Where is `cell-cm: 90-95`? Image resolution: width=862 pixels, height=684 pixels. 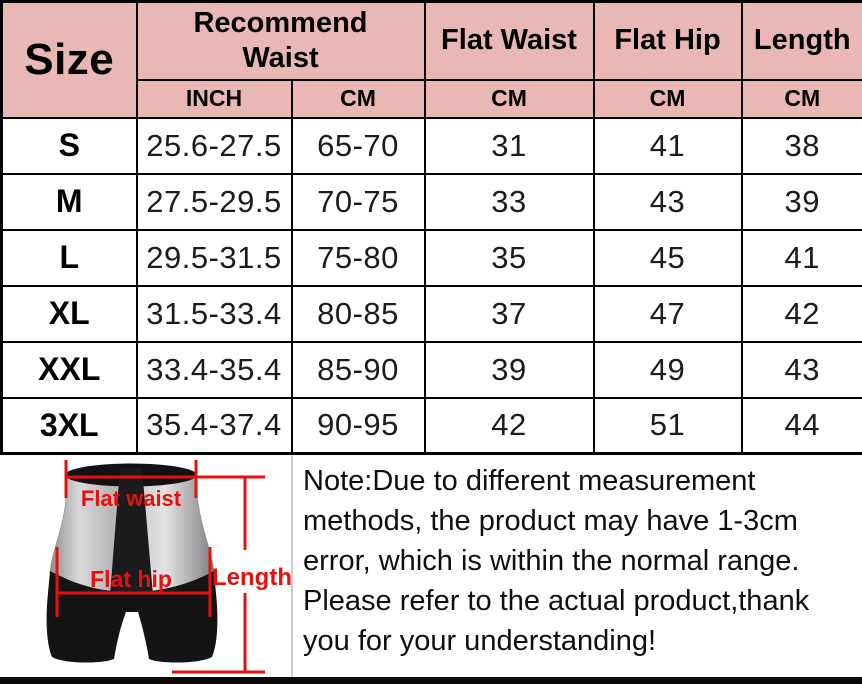 cell-cm: 90-95 is located at coordinates (358, 425).